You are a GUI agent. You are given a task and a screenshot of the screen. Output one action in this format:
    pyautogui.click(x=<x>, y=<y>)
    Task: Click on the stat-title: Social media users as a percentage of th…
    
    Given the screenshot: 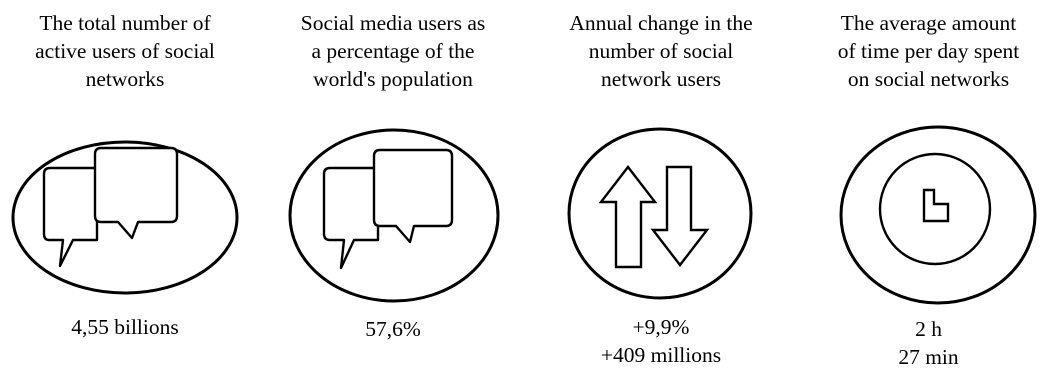 What is the action you would take?
    pyautogui.click(x=393, y=51)
    